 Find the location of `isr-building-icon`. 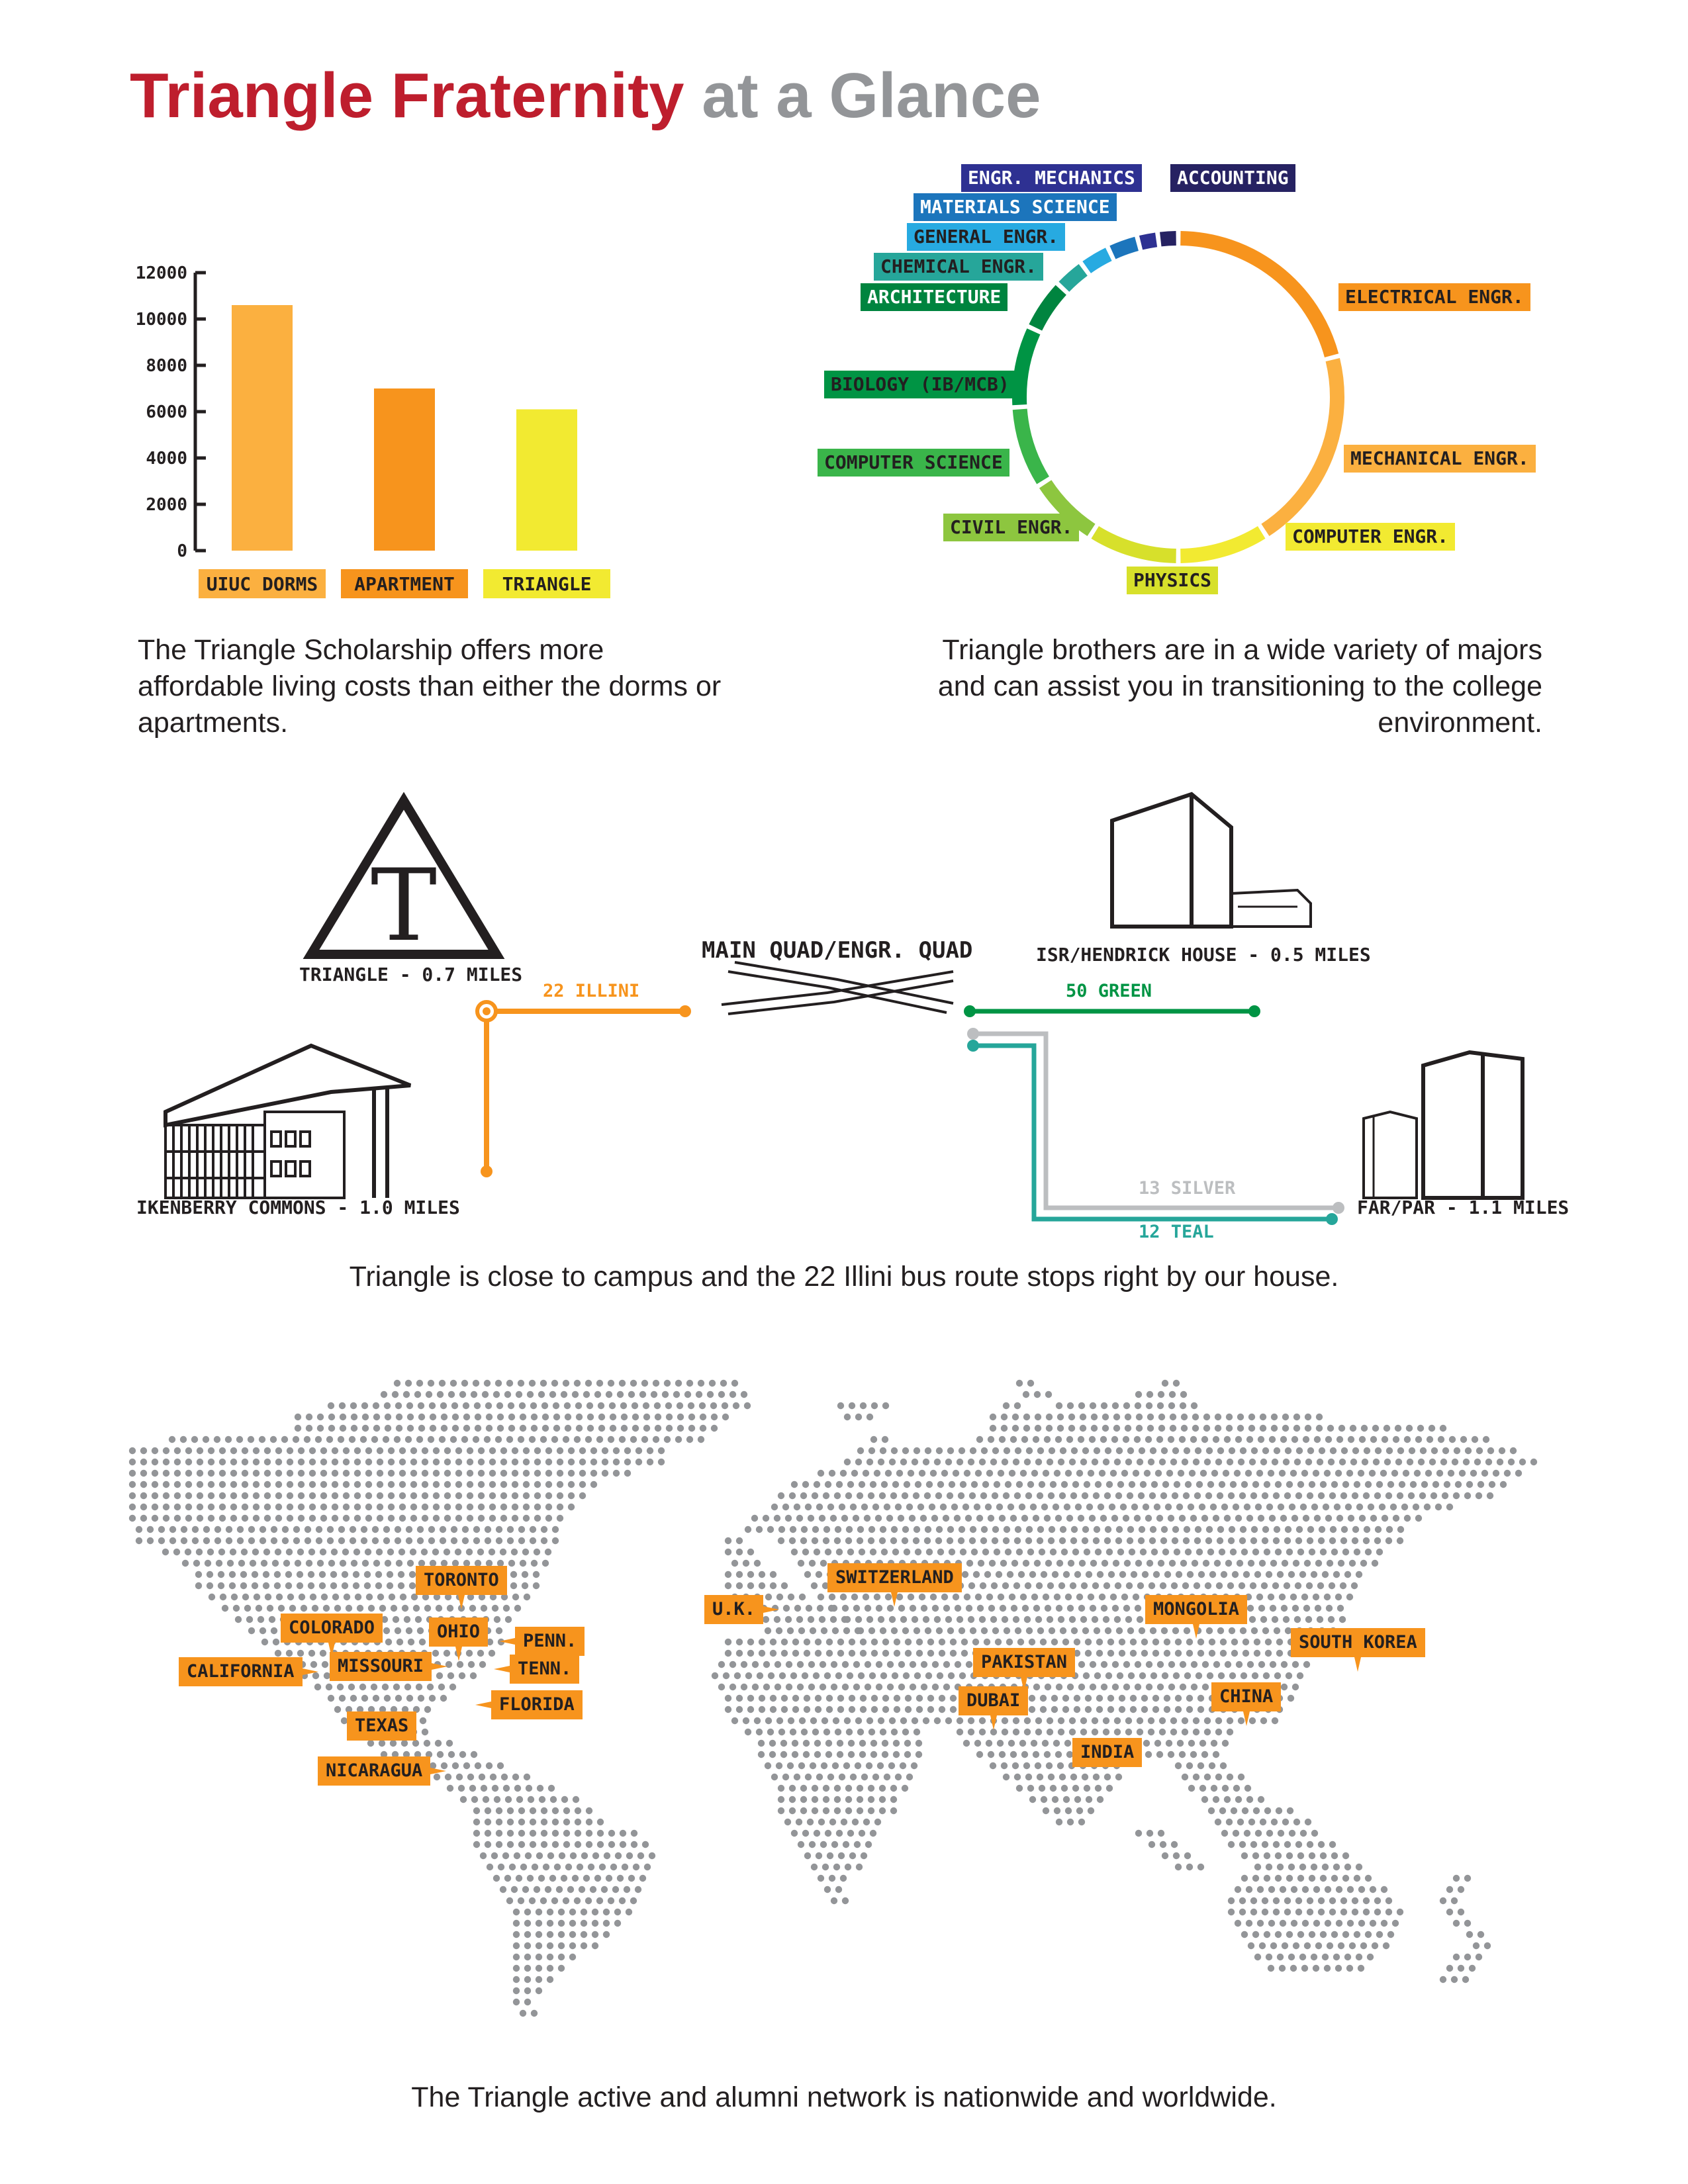

isr-building-icon is located at coordinates (1211, 860).